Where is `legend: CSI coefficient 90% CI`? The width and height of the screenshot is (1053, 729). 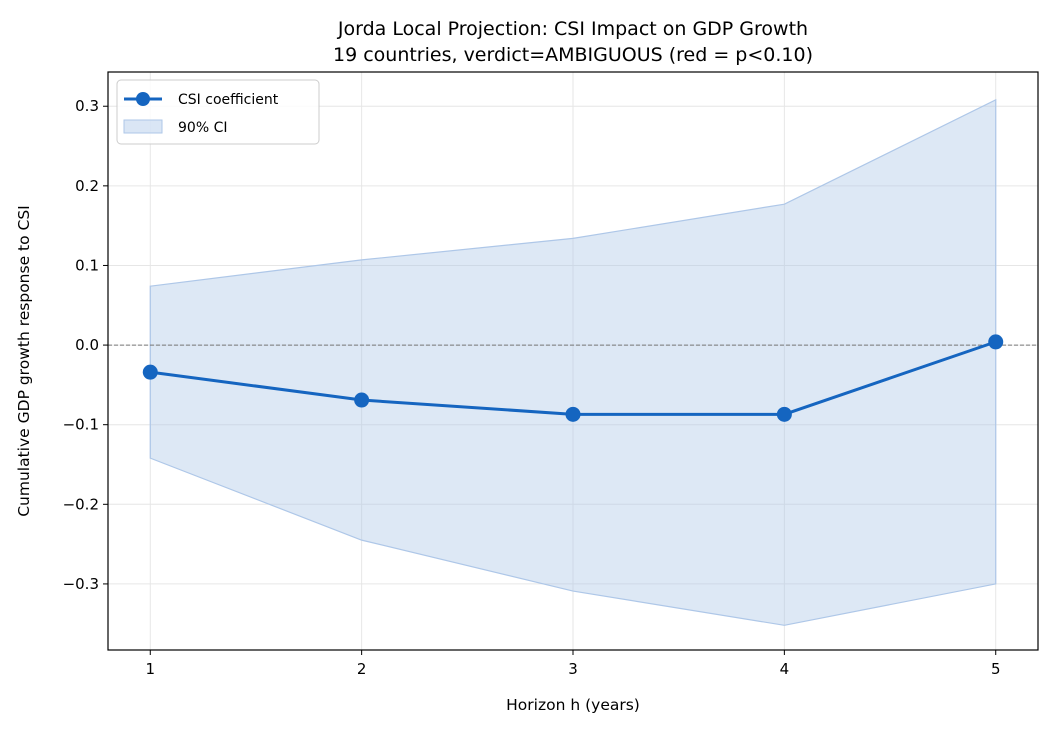 legend: CSI coefficient 90% CI is located at coordinates (218, 112).